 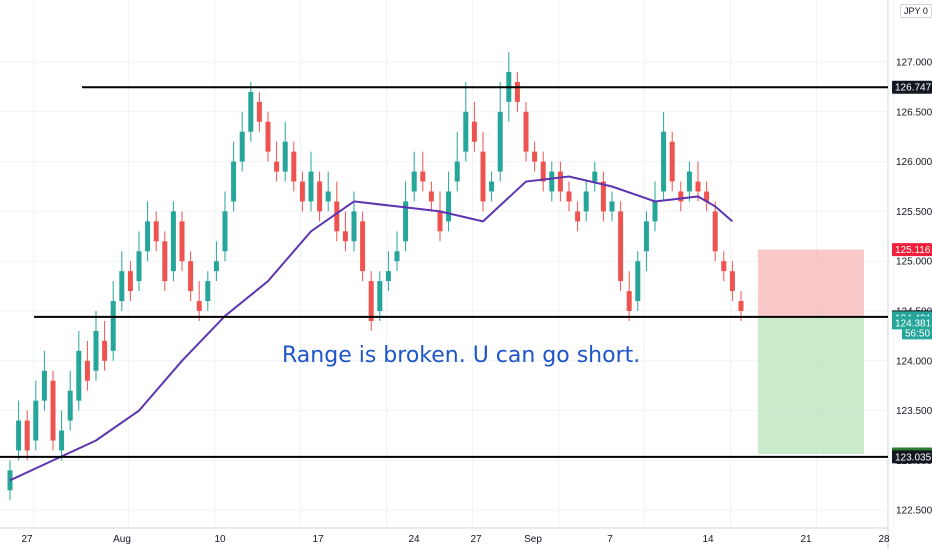 I want to click on price-tag-label: 126.747, so click(x=913, y=88).